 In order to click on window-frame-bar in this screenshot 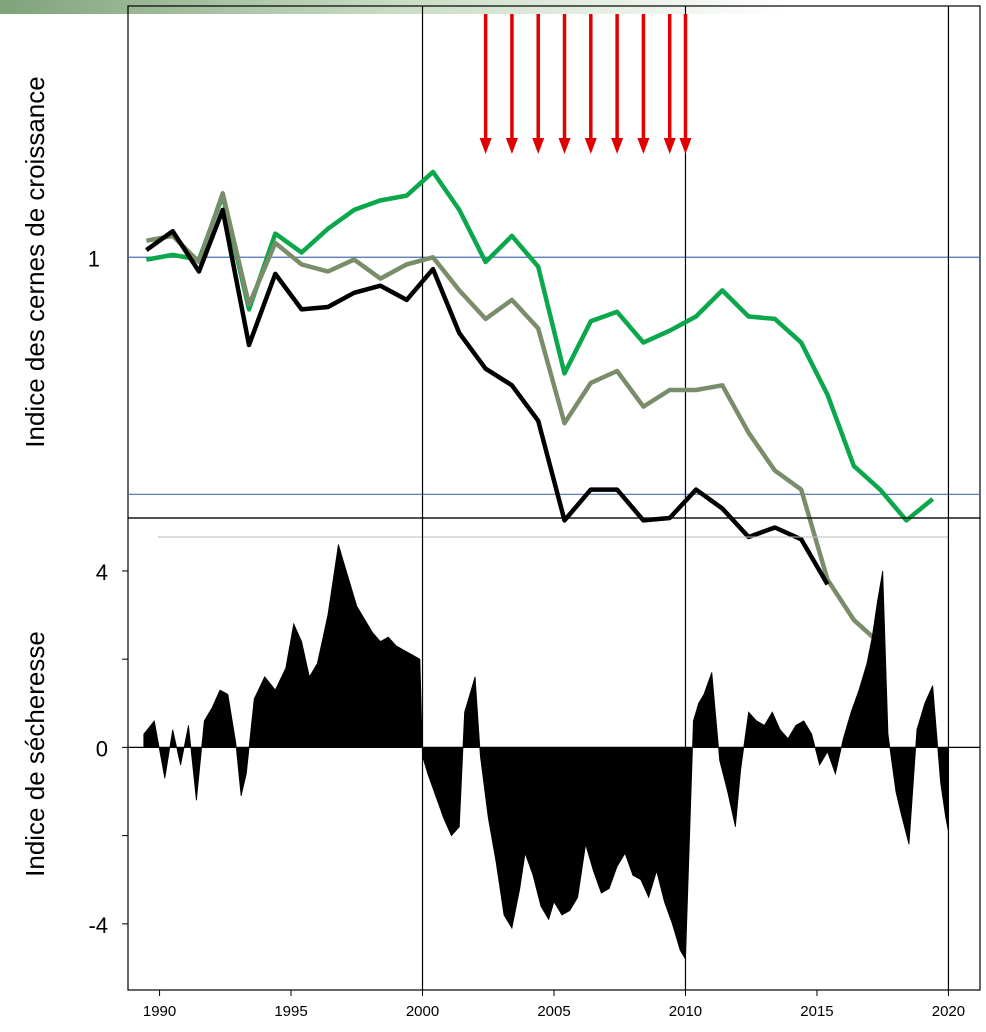, I will do `click(493, 7)`.